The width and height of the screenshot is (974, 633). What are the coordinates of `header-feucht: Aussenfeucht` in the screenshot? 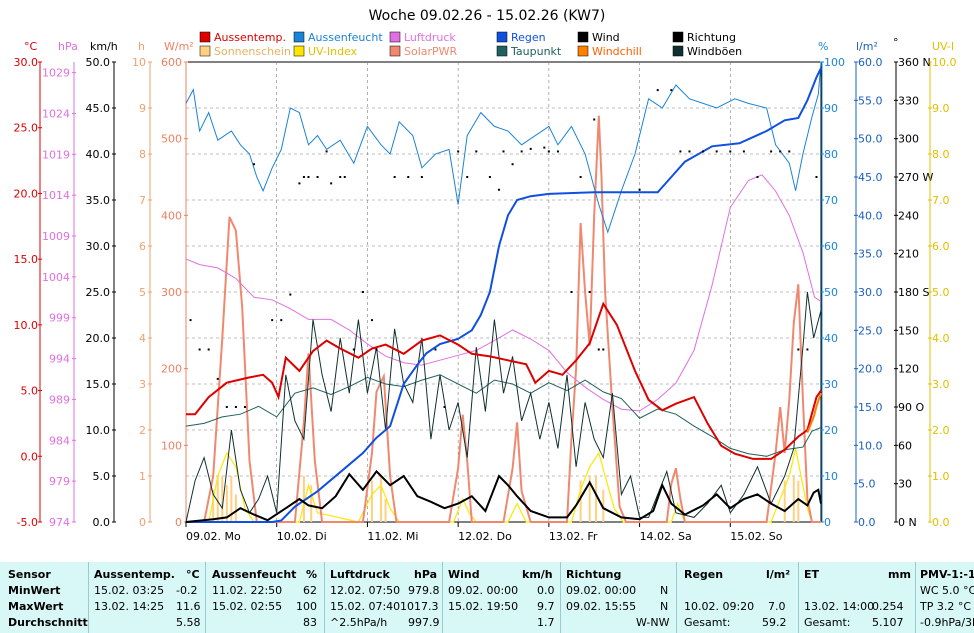 It's located at (254, 574).